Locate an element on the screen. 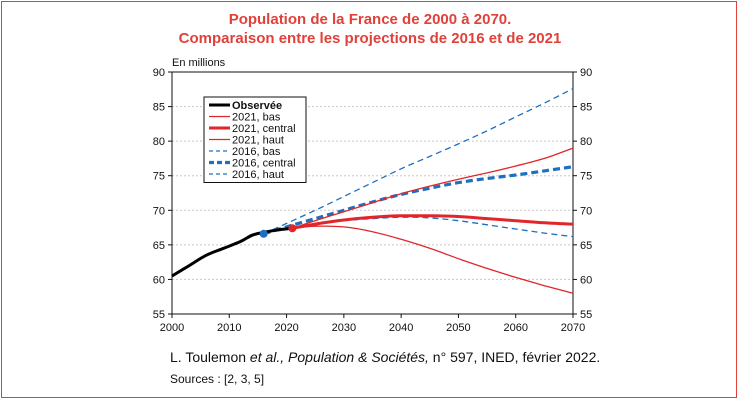 This screenshot has width=740, height=401. y-axis-unit-label: En millions is located at coordinates (199, 63).